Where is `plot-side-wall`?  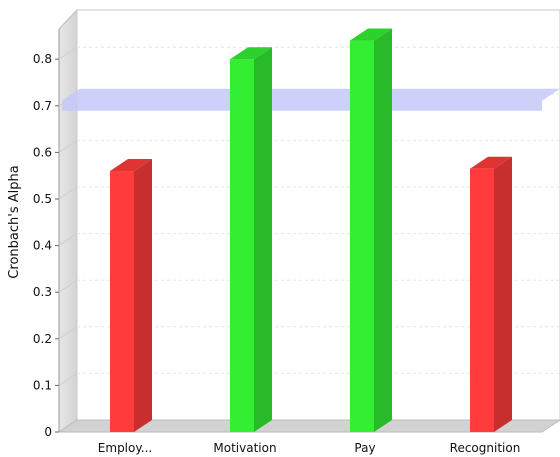 plot-side-wall is located at coordinates (68, 220).